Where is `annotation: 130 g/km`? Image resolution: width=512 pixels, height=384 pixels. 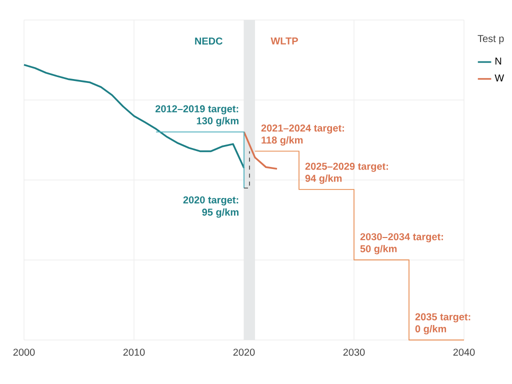
annotation: 130 g/km is located at coordinates (217, 121).